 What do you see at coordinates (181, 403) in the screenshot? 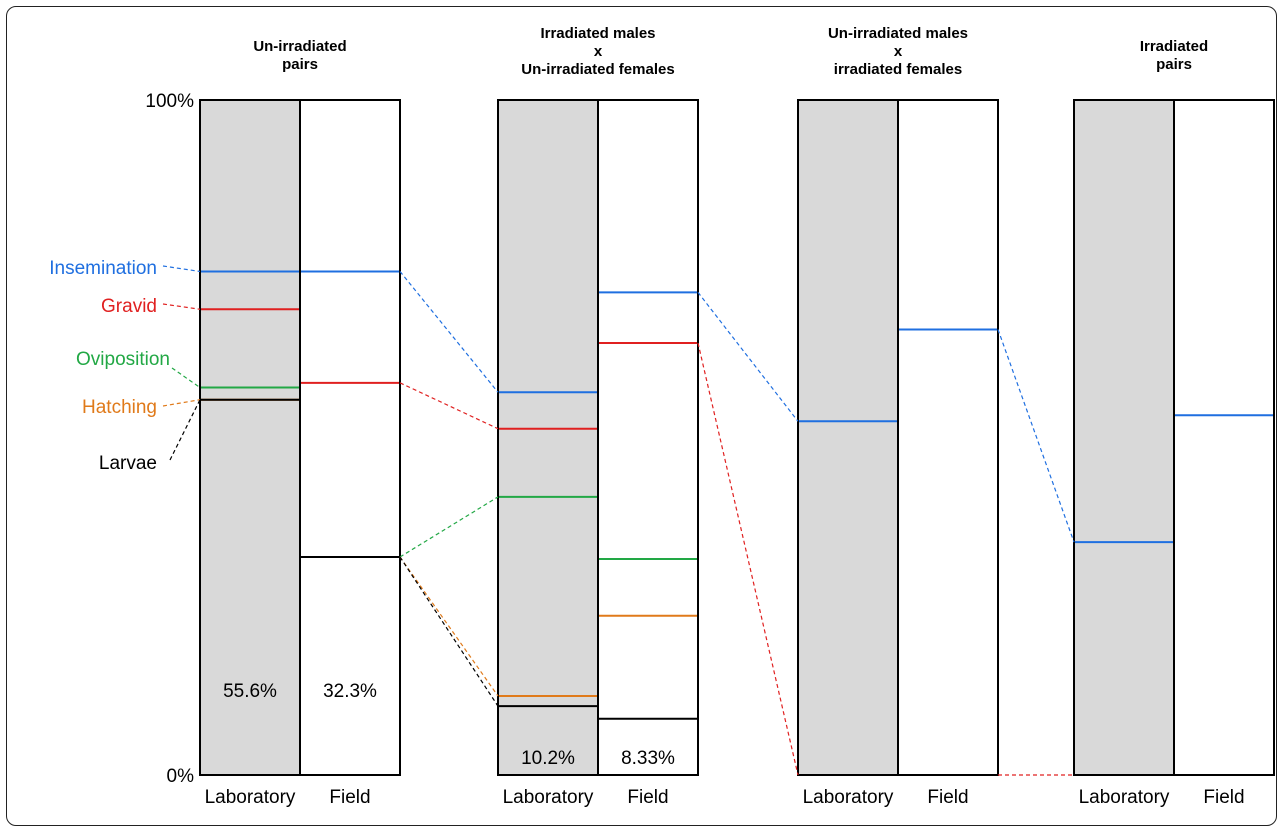
I see `legend-leader-hatching` at bounding box center [181, 403].